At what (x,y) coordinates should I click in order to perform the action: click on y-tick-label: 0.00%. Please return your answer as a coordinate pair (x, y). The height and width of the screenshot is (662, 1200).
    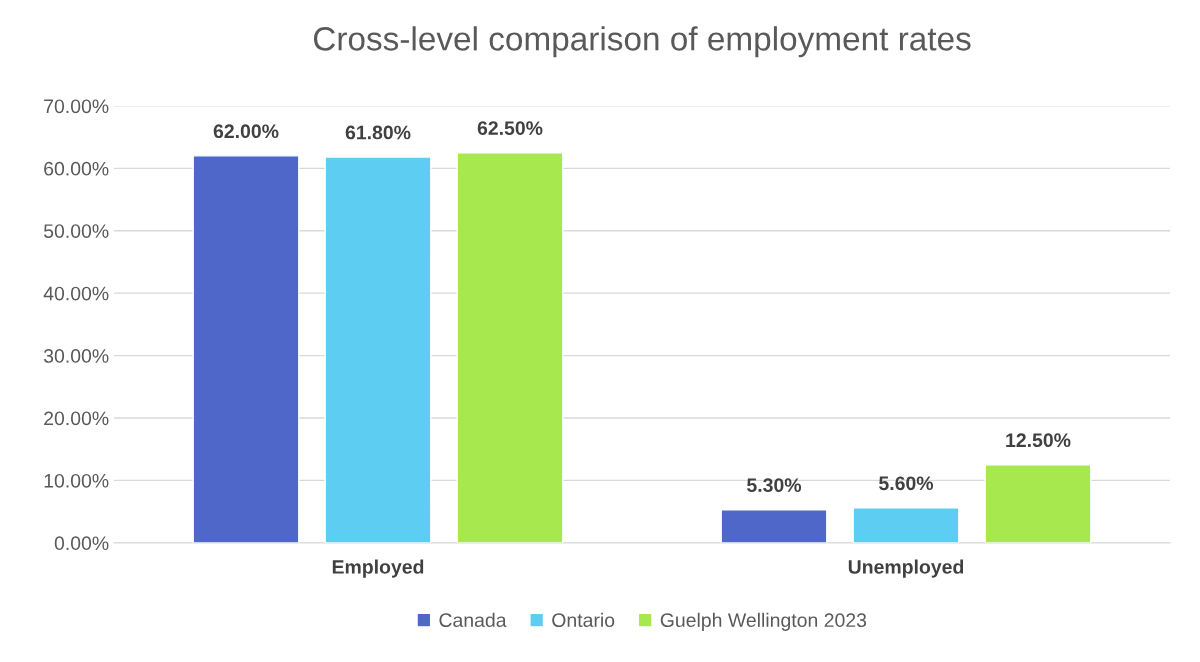
    Looking at the image, I should click on (81, 543).